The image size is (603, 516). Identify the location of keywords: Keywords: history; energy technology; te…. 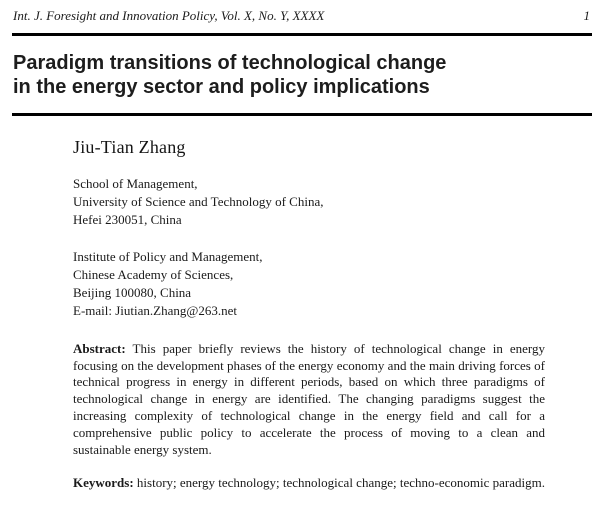
(309, 483).